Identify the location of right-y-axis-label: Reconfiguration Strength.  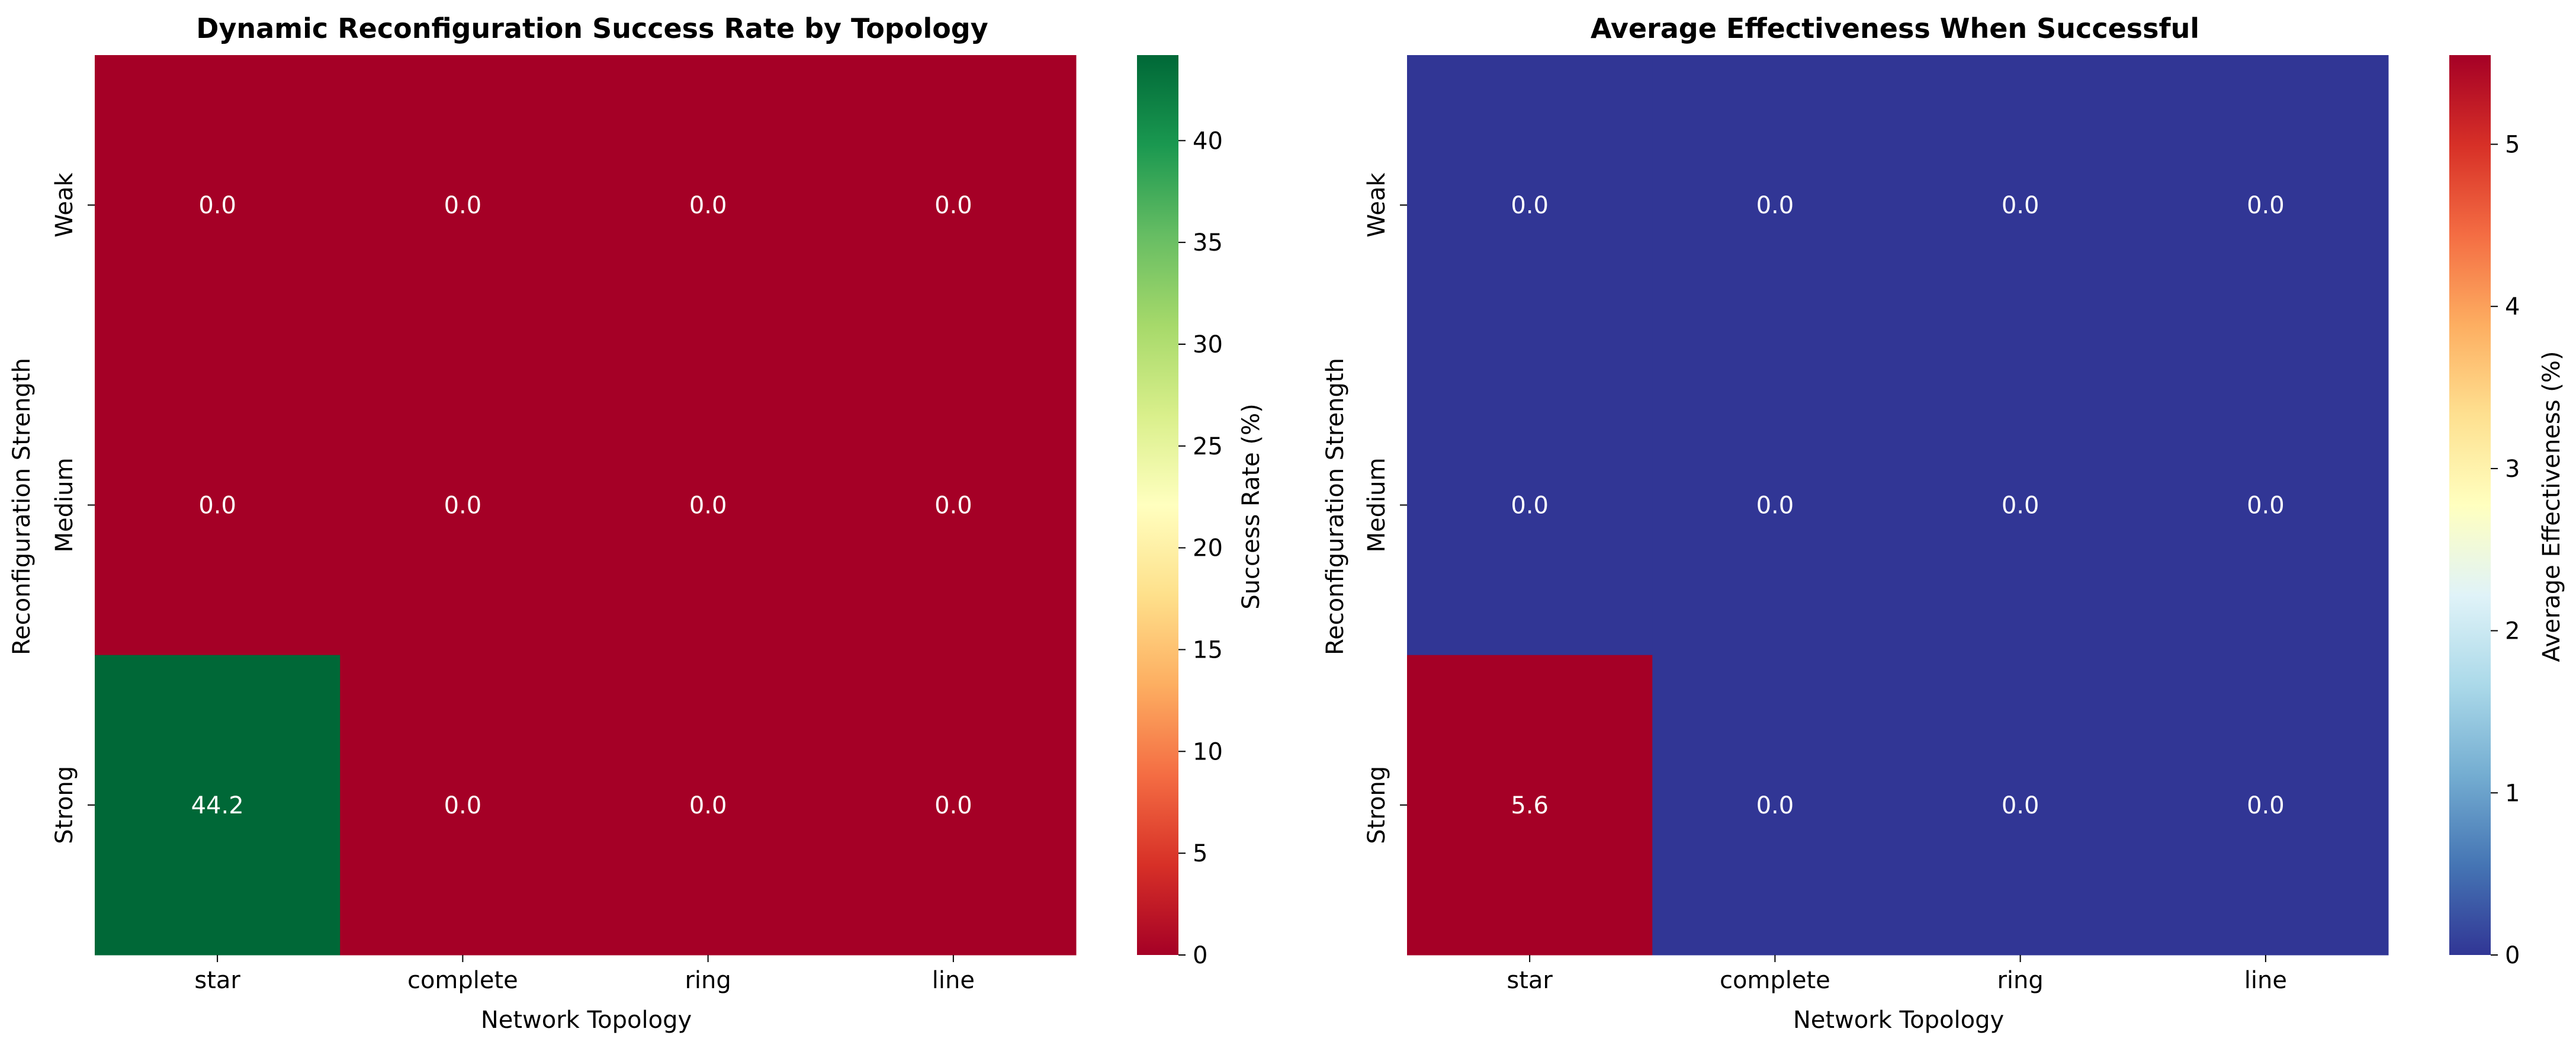
(1335, 506).